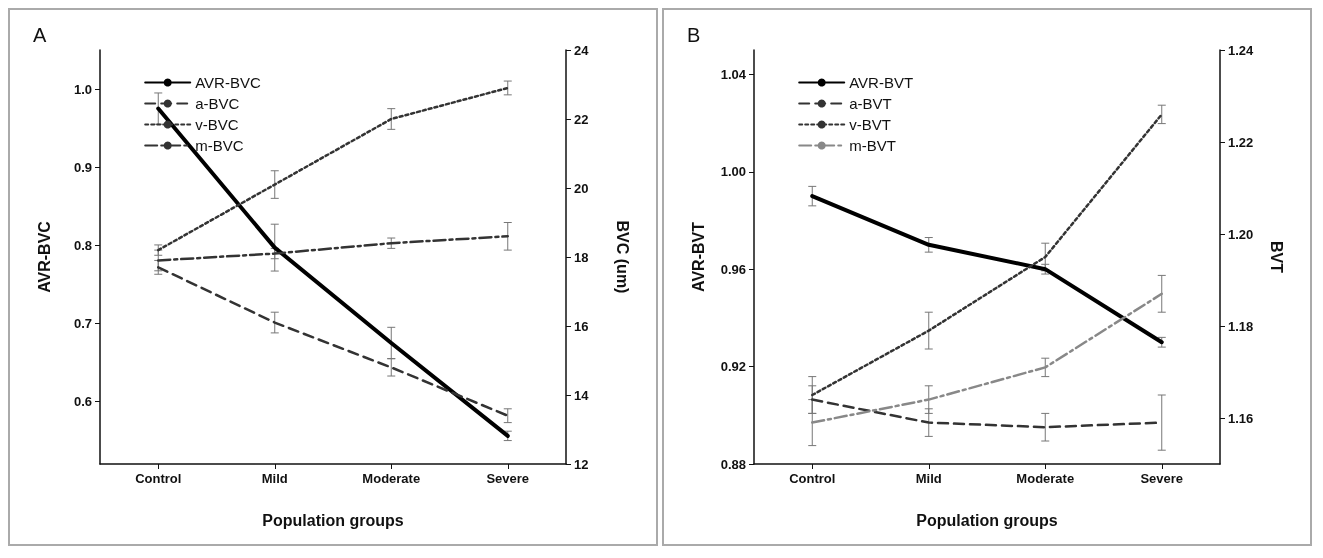 The height and width of the screenshot is (558, 1323). What do you see at coordinates (1241, 418) in the screenshot?
I see `y2-tick-label: 1.16` at bounding box center [1241, 418].